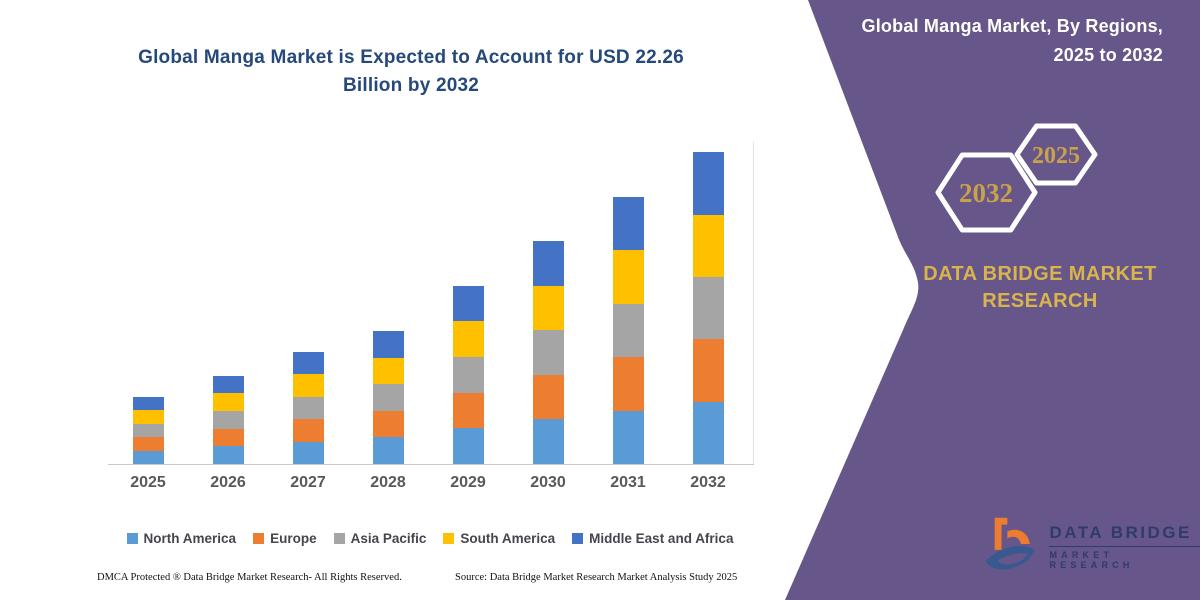 The image size is (1200, 600). What do you see at coordinates (431, 464) in the screenshot?
I see `x-axis-line` at bounding box center [431, 464].